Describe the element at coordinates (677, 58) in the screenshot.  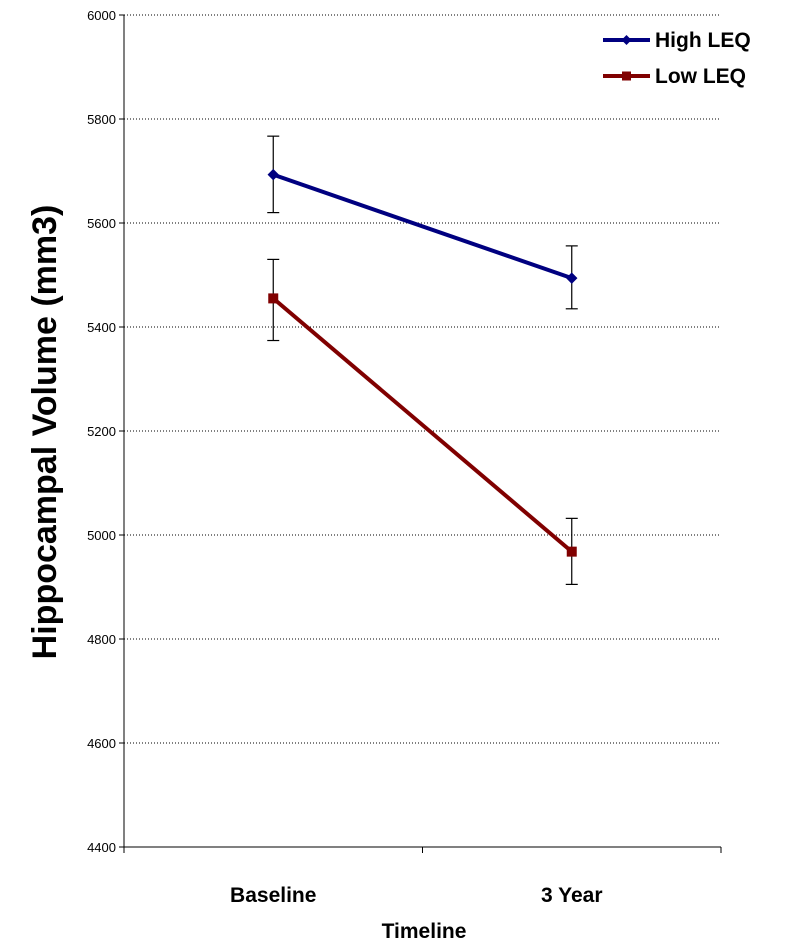
I see `legend: High LEQ Low LEQ` at that location.